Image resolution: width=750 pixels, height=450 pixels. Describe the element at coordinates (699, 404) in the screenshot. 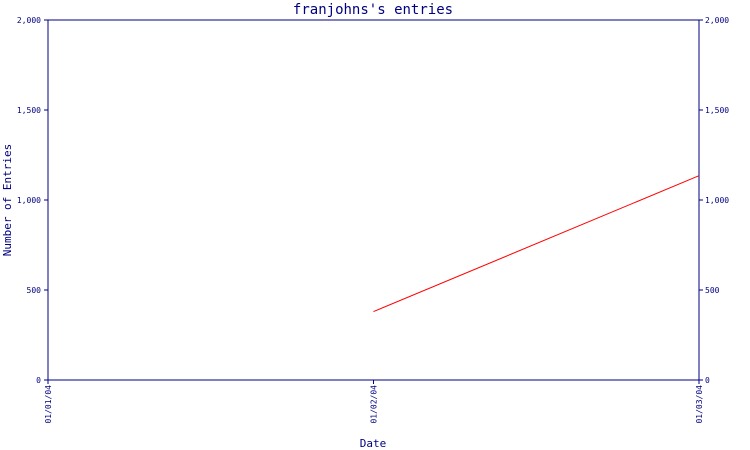

I see `x-tick-label: 01/03/04` at that location.